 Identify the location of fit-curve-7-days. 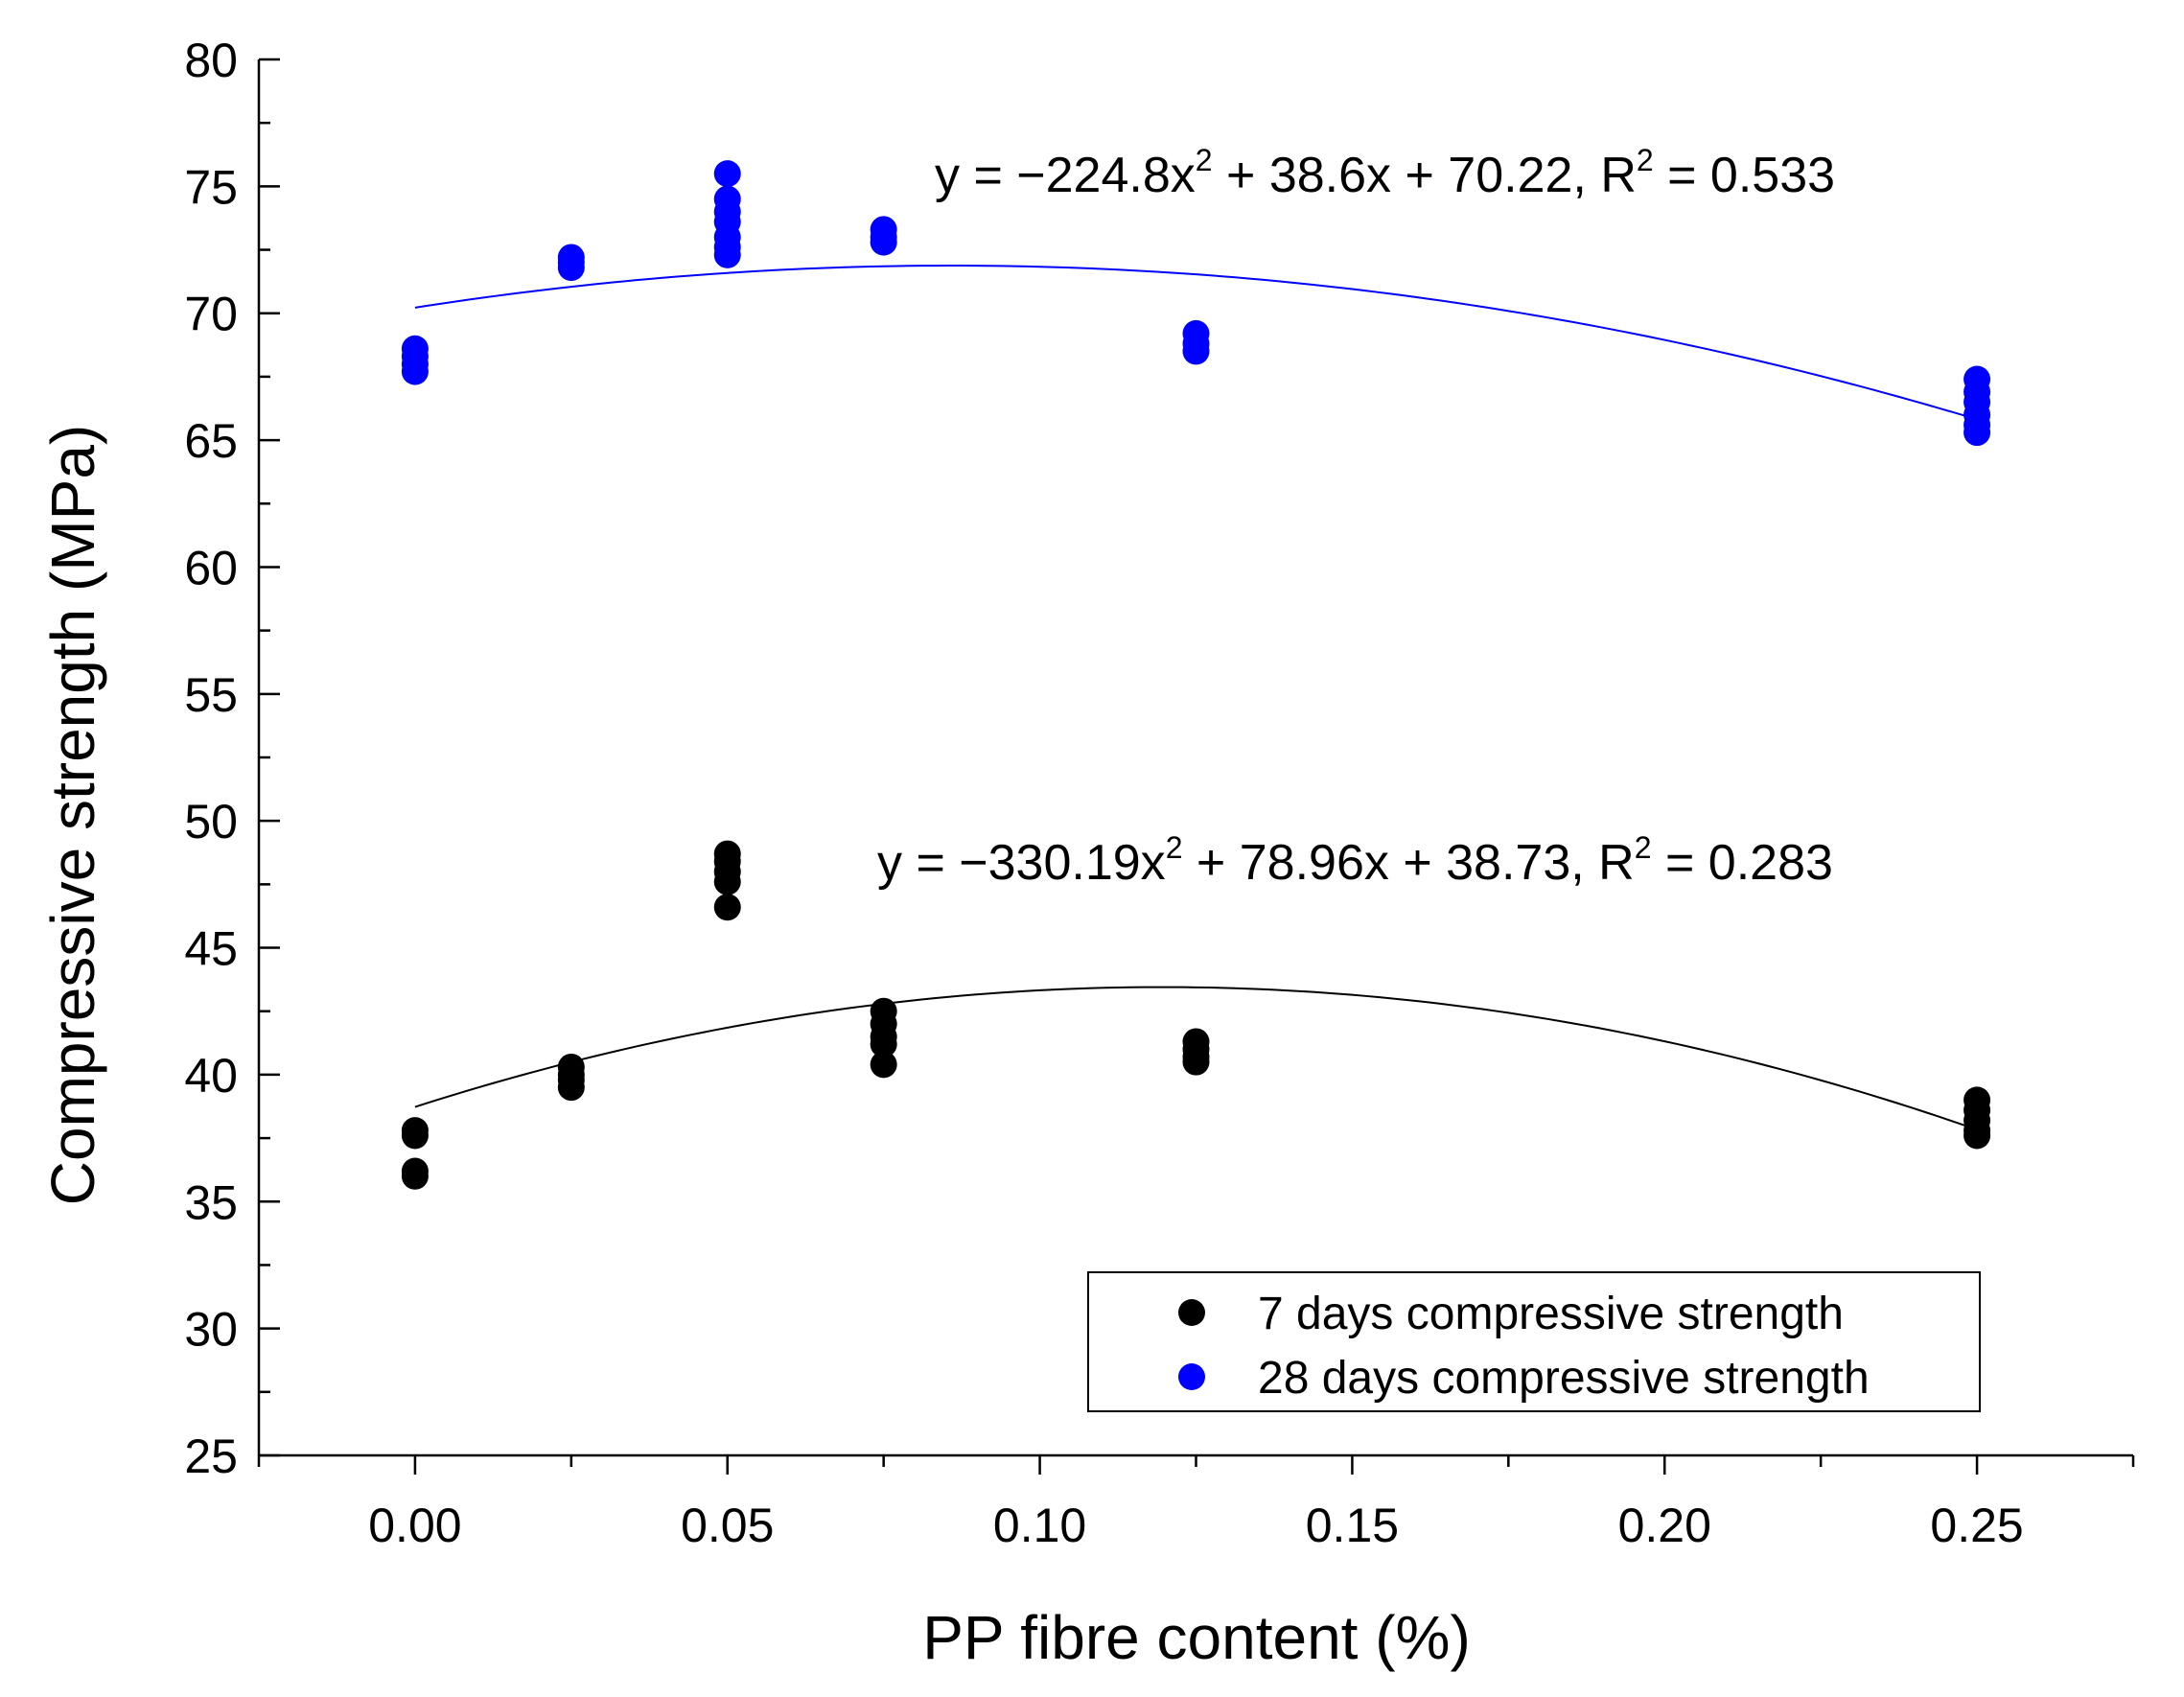
(1196, 1058).